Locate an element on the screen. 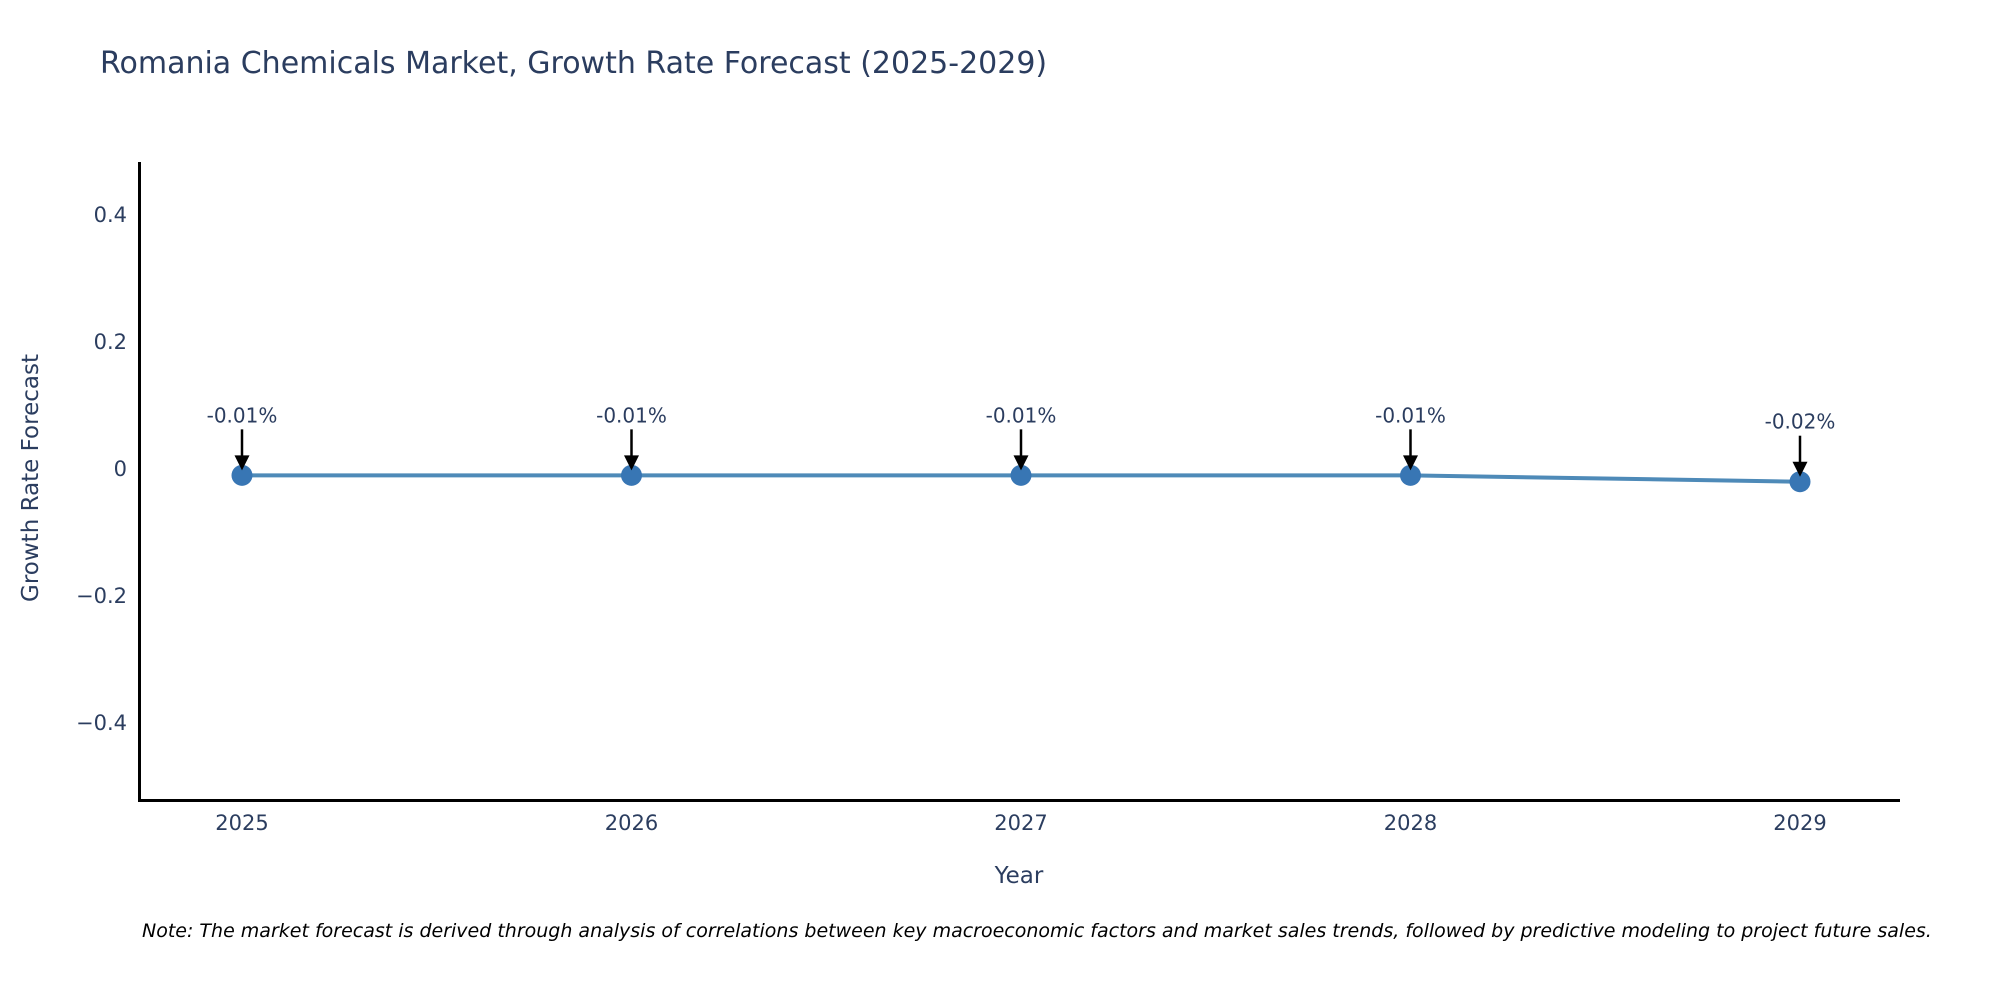 This screenshot has height=1000, width=2000. x-tick-label: 2026 is located at coordinates (631, 823).